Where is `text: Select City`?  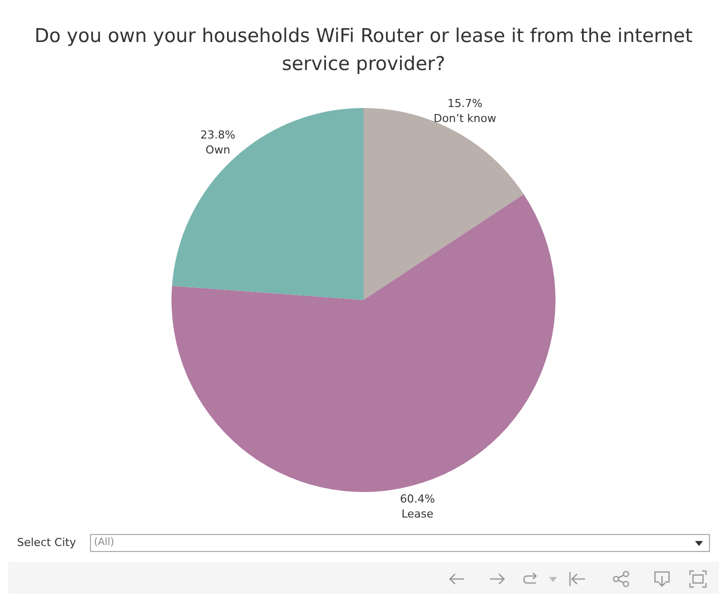 text: Select City is located at coordinates (46, 542).